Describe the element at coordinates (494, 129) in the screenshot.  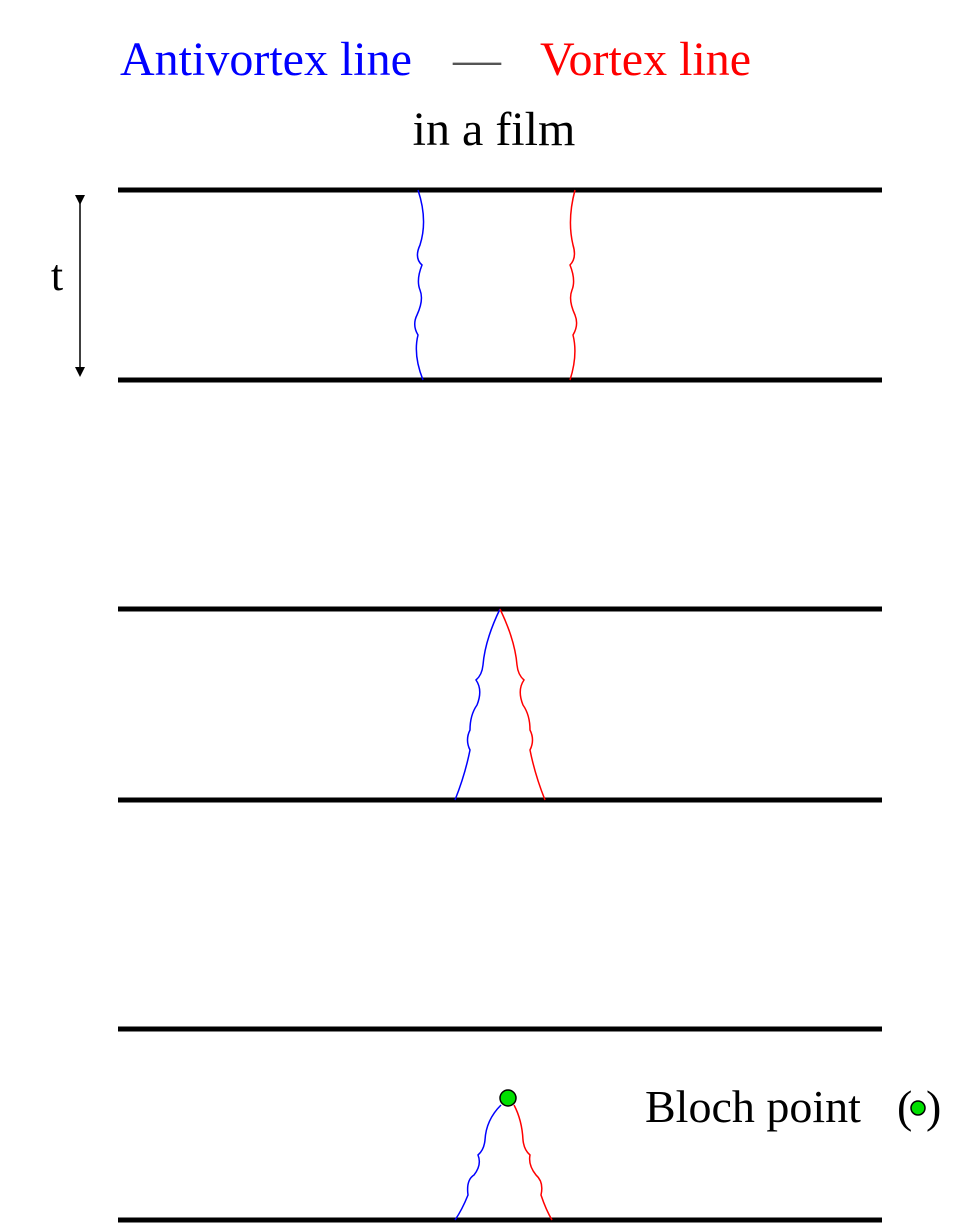
I see `subtitle: in a film` at that location.